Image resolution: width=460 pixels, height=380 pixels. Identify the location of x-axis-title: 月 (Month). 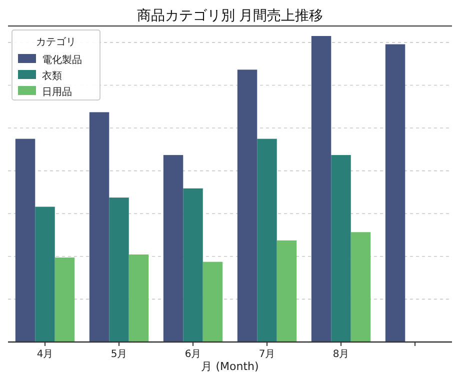
(230, 366).